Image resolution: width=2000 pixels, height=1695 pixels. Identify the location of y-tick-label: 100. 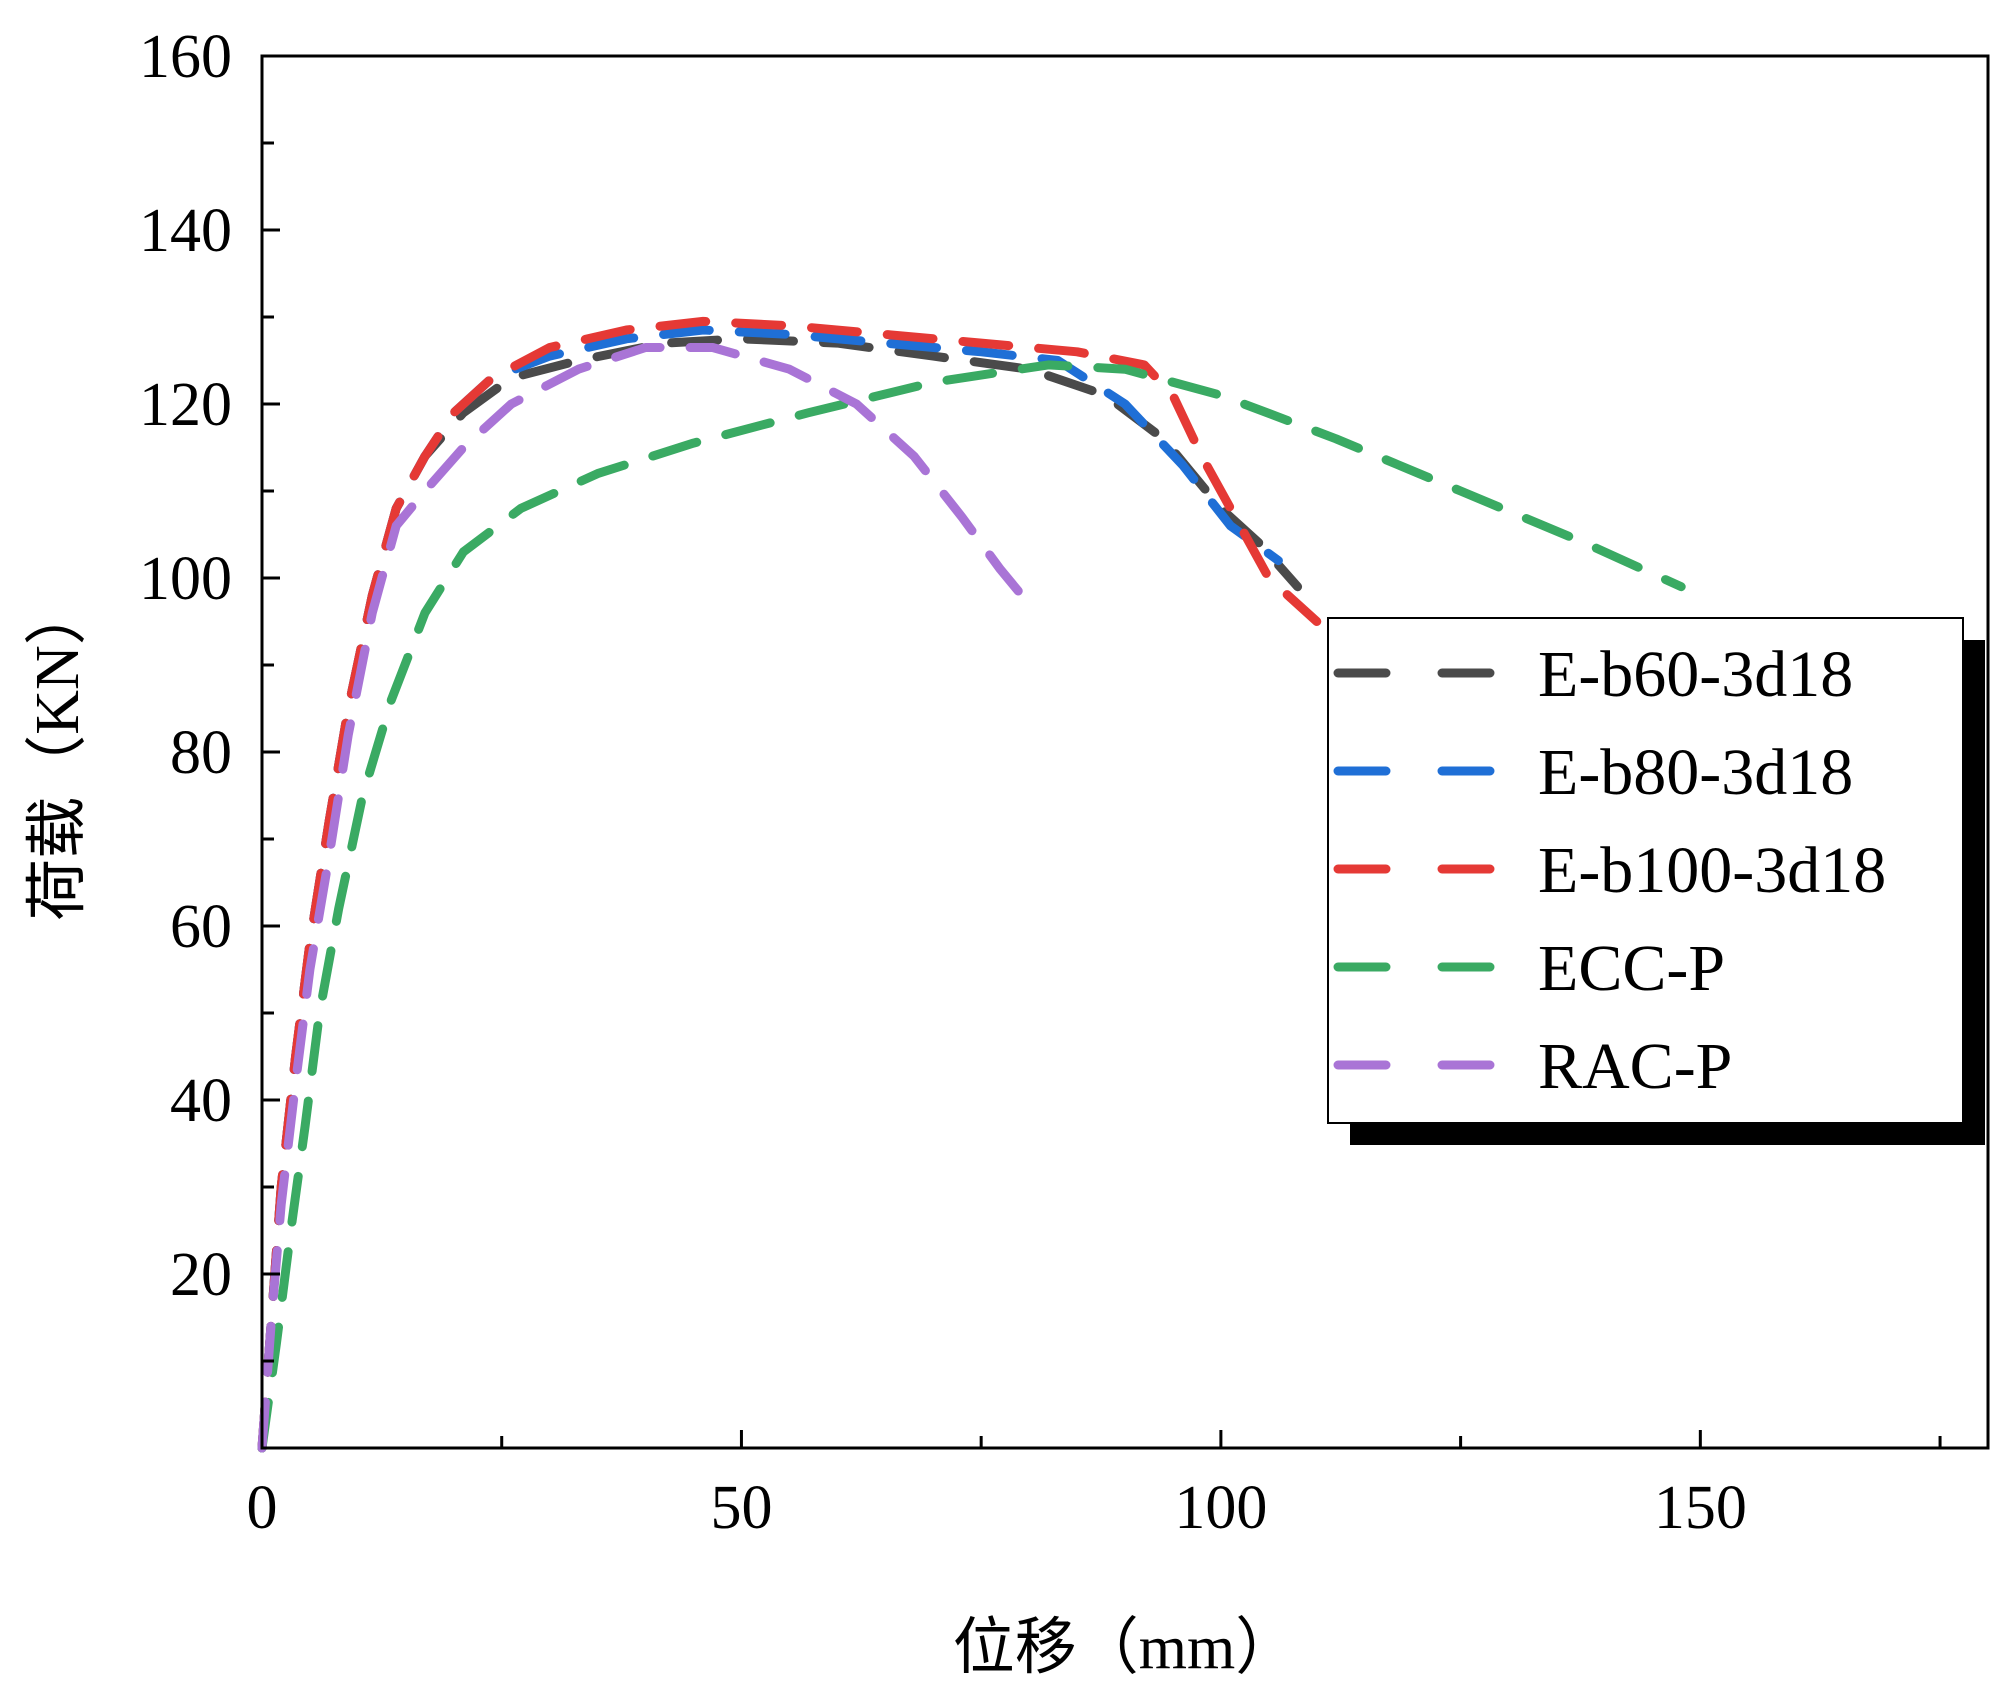
(185, 579).